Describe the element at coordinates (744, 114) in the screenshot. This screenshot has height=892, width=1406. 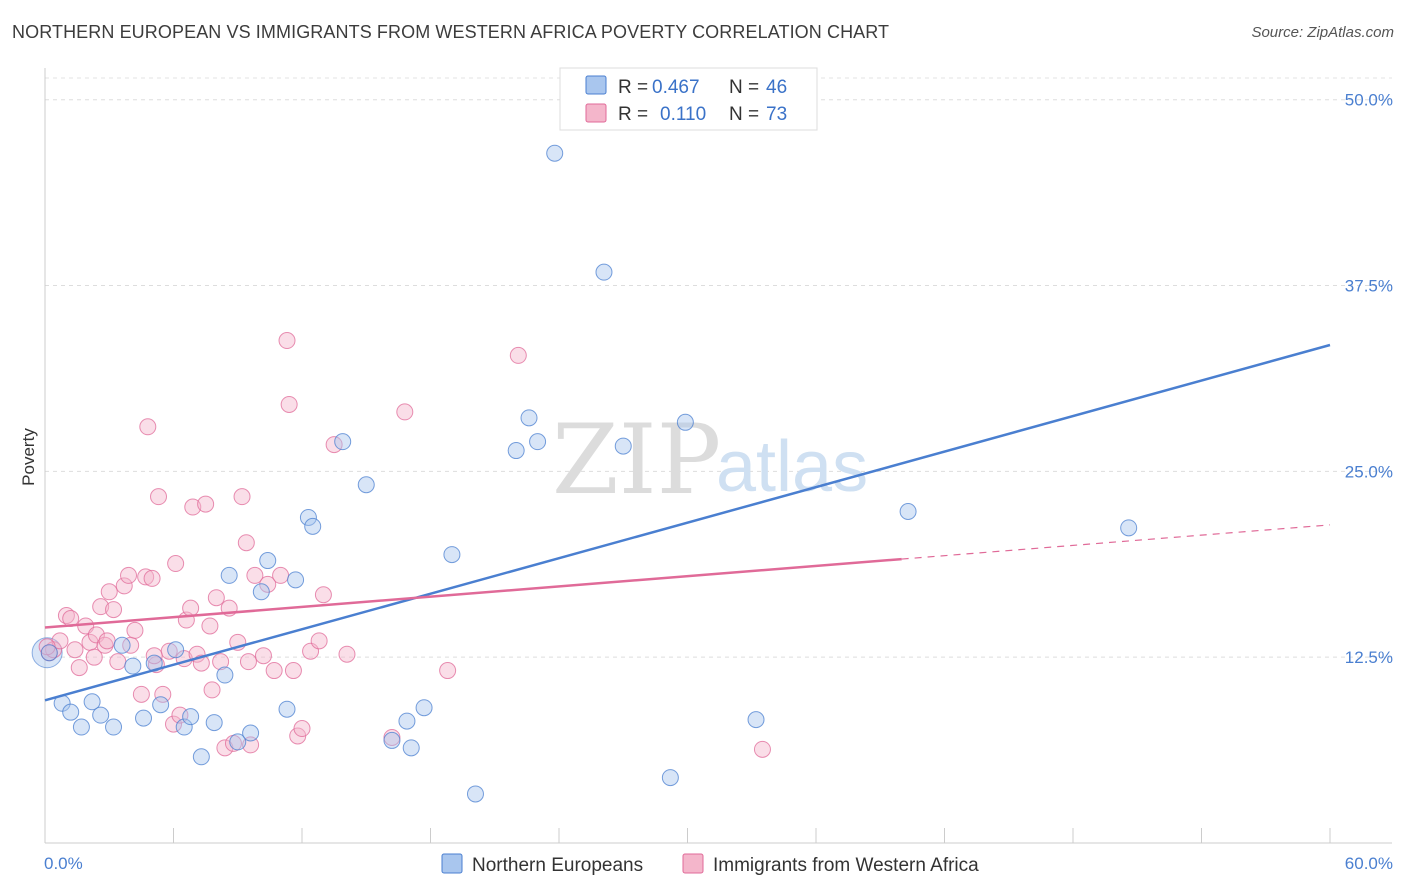
I see `legend-n-label-2: N =` at that location.